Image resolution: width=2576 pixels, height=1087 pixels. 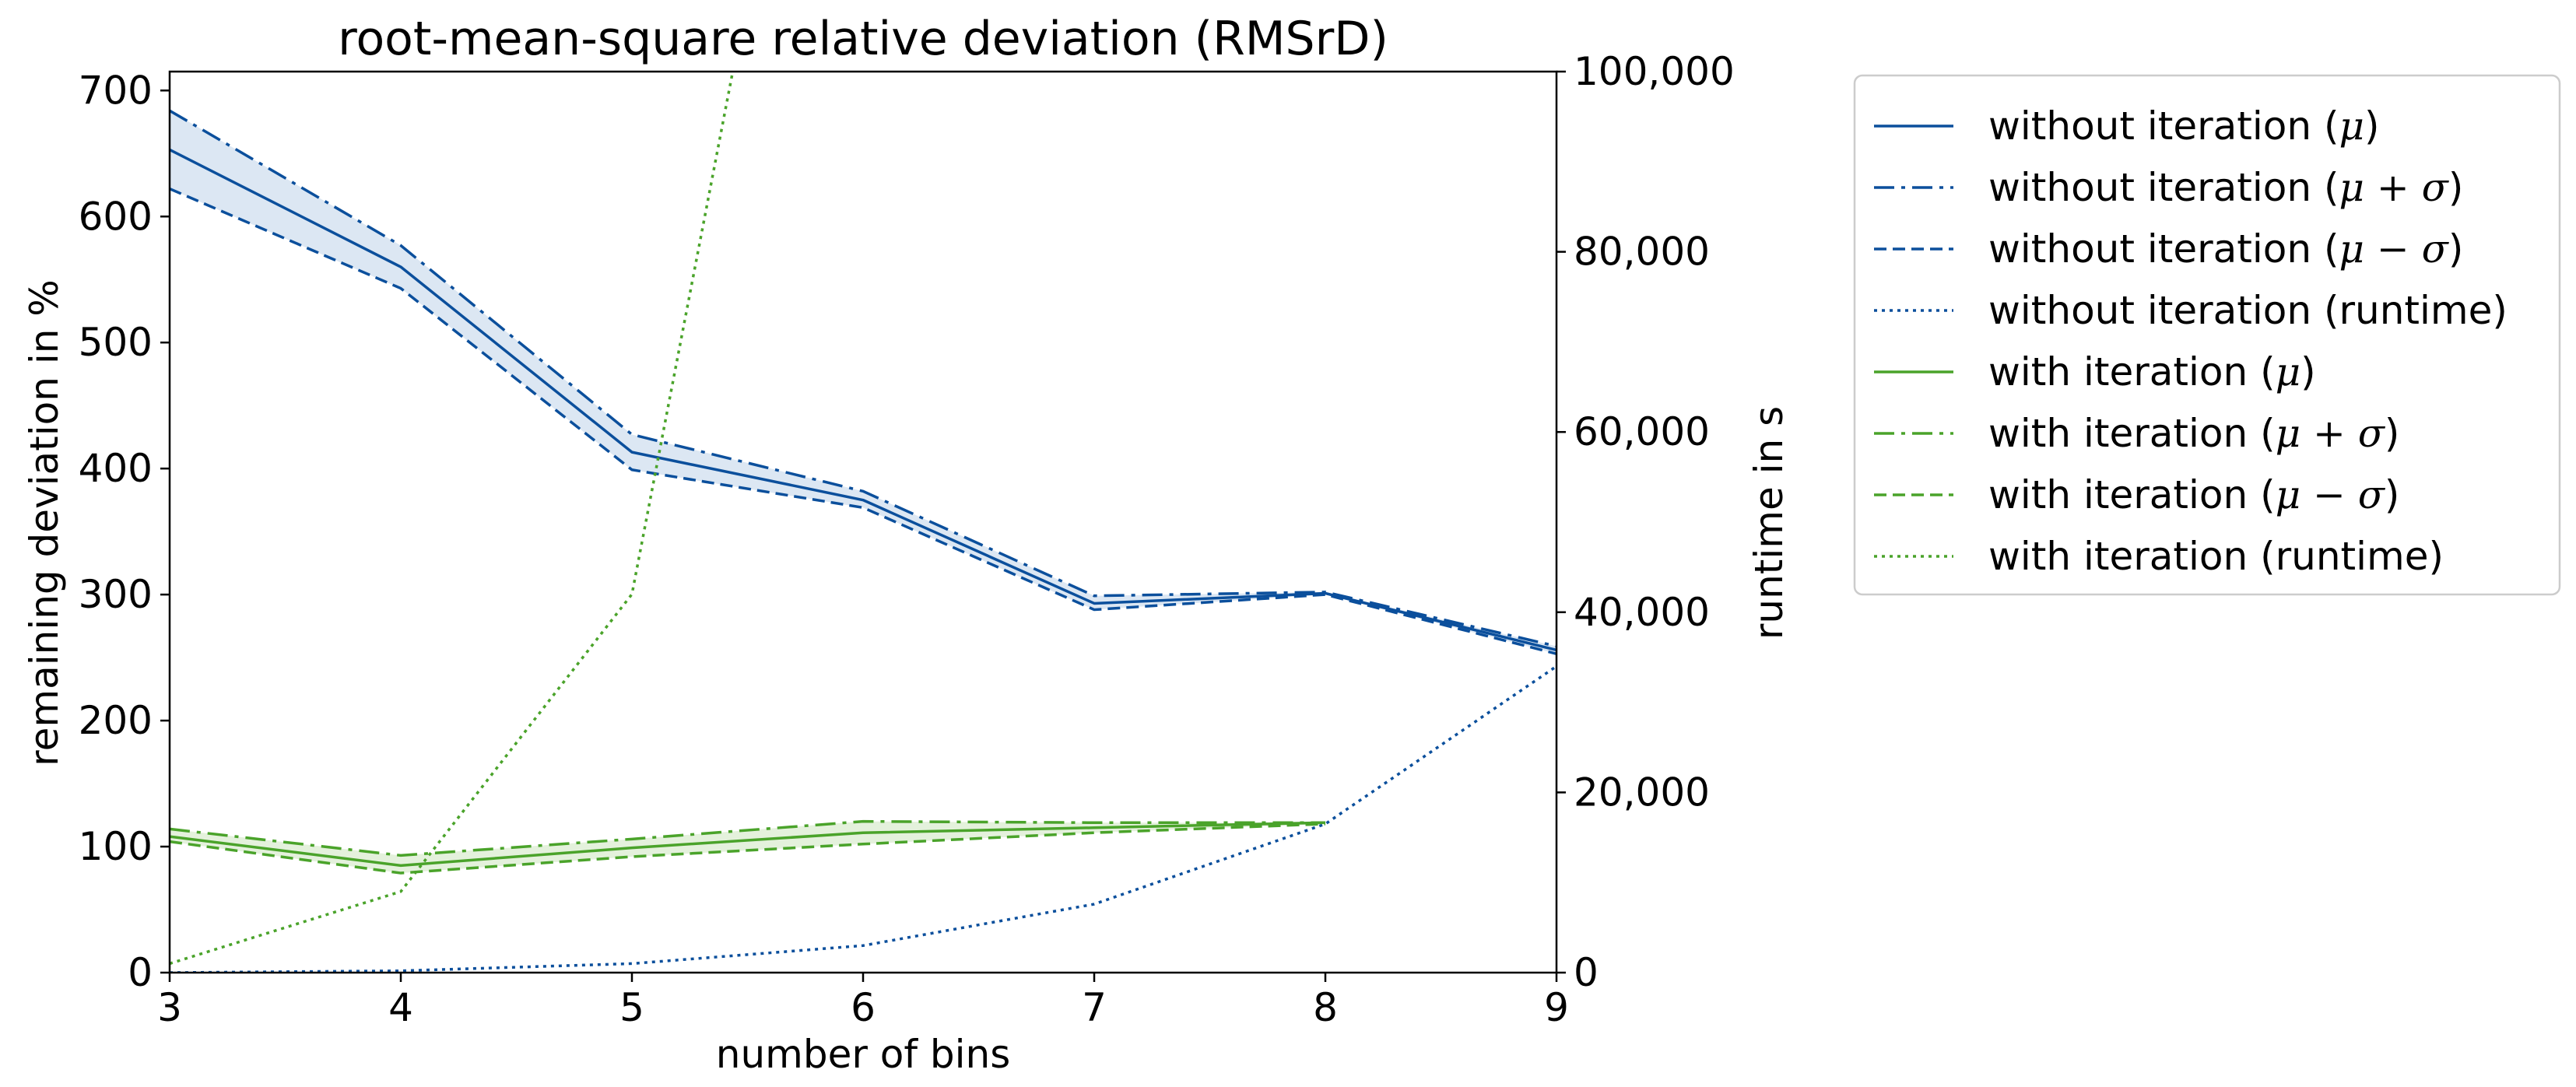 I want to click on legend-entry-without-iteration-mu-plus-sigma: without iteration (μ + σ), so click(x=2226, y=187).